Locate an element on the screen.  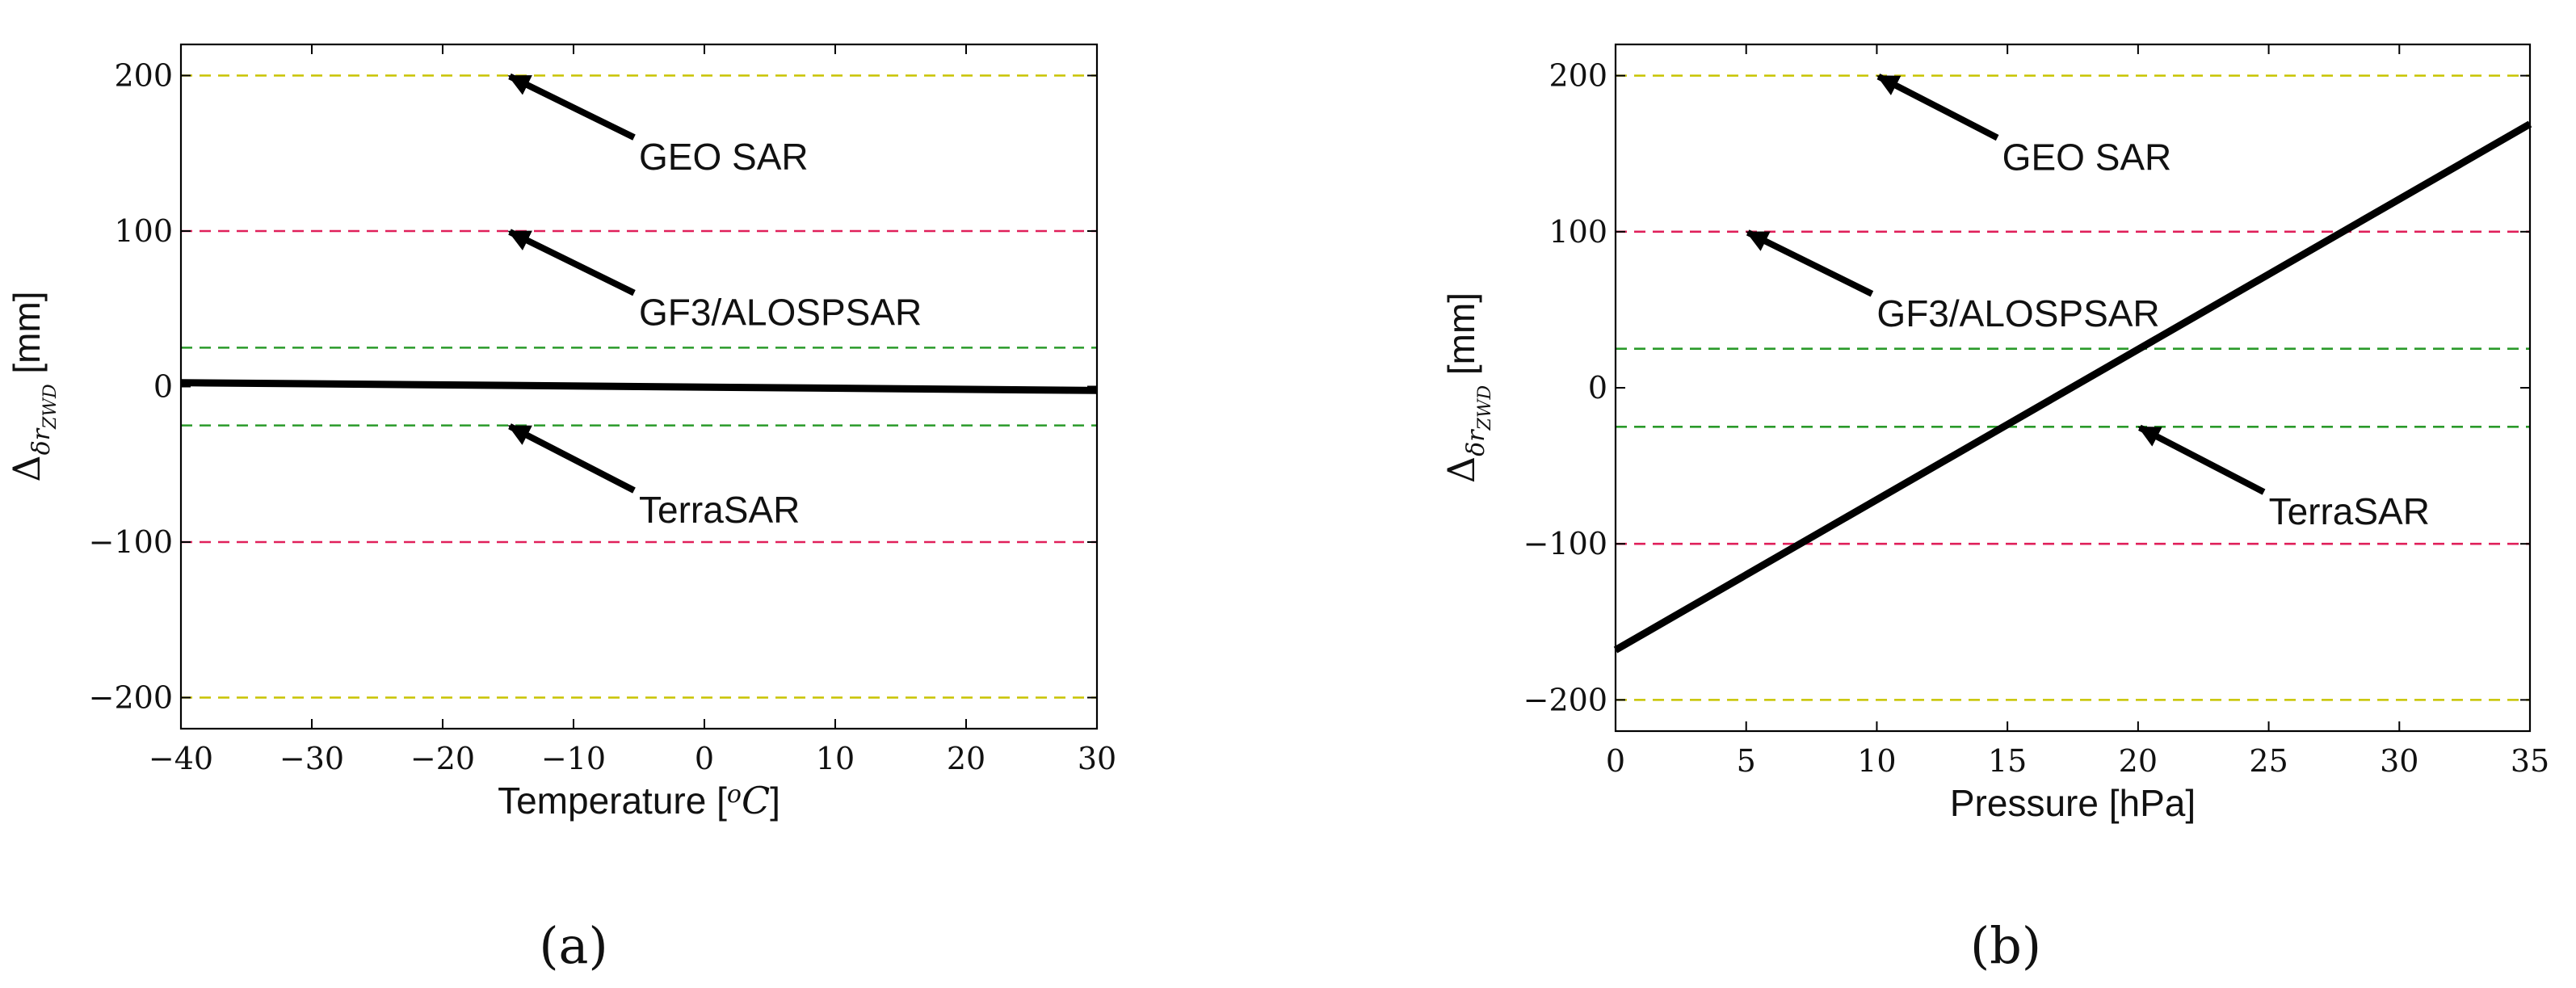
x-axis-unit: C is located at coordinates (756, 800).